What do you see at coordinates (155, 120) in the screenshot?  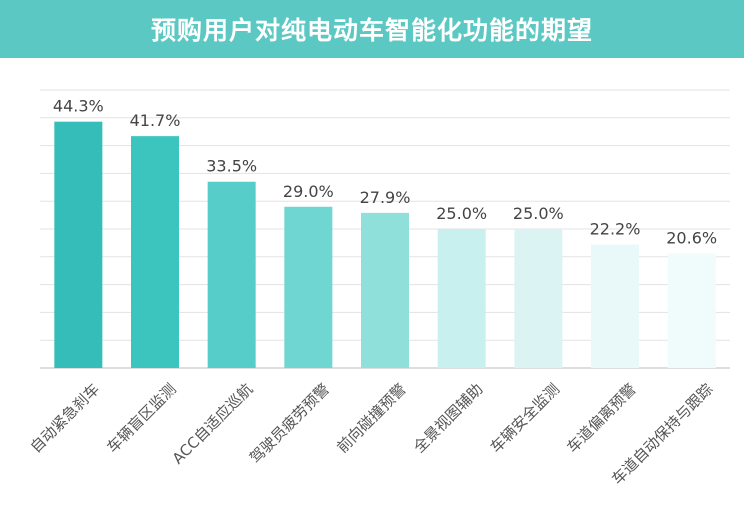 I see `value-label-2: 41.7%` at bounding box center [155, 120].